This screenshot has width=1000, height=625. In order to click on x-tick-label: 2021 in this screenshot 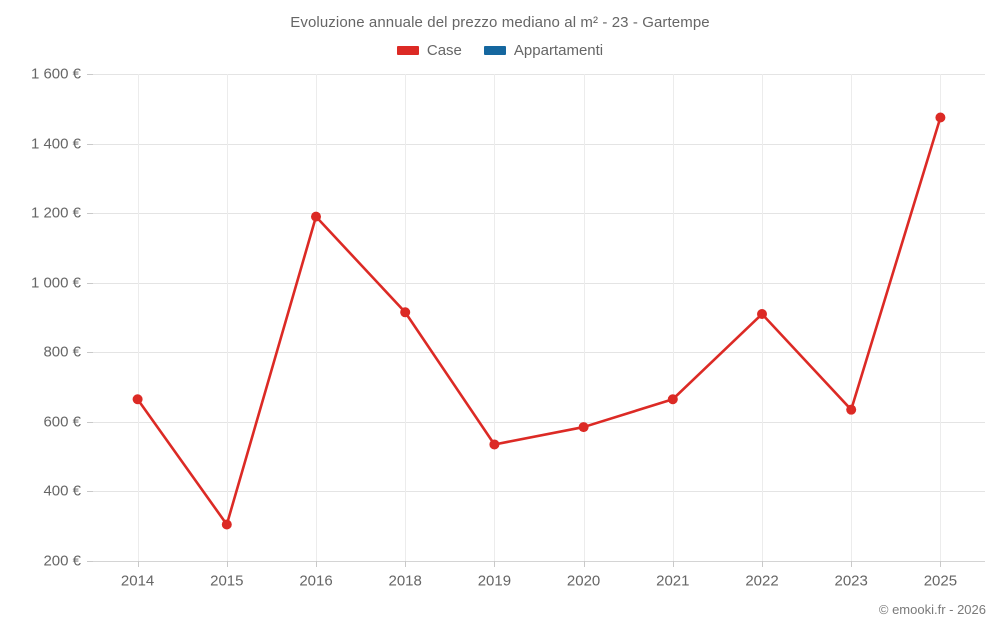, I will do `click(672, 580)`.